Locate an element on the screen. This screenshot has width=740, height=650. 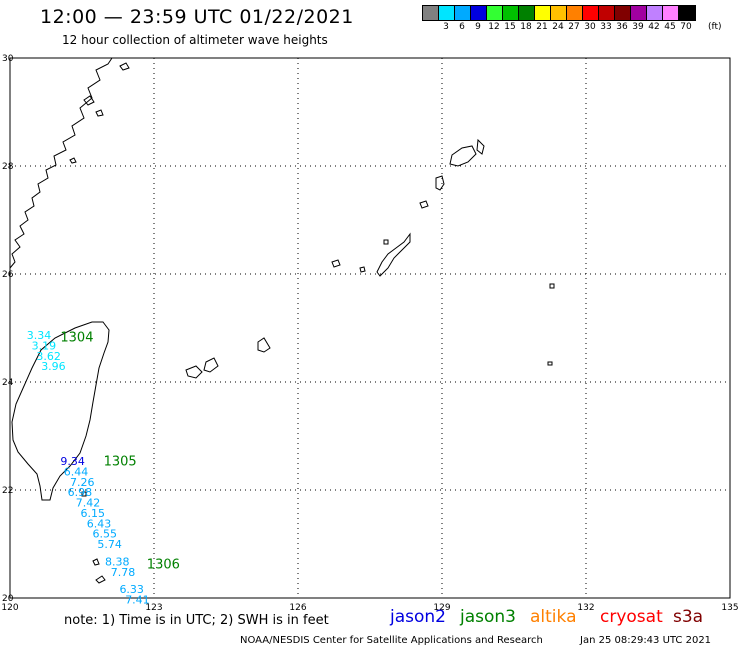
amami-oshima is located at coordinates (440, 183).